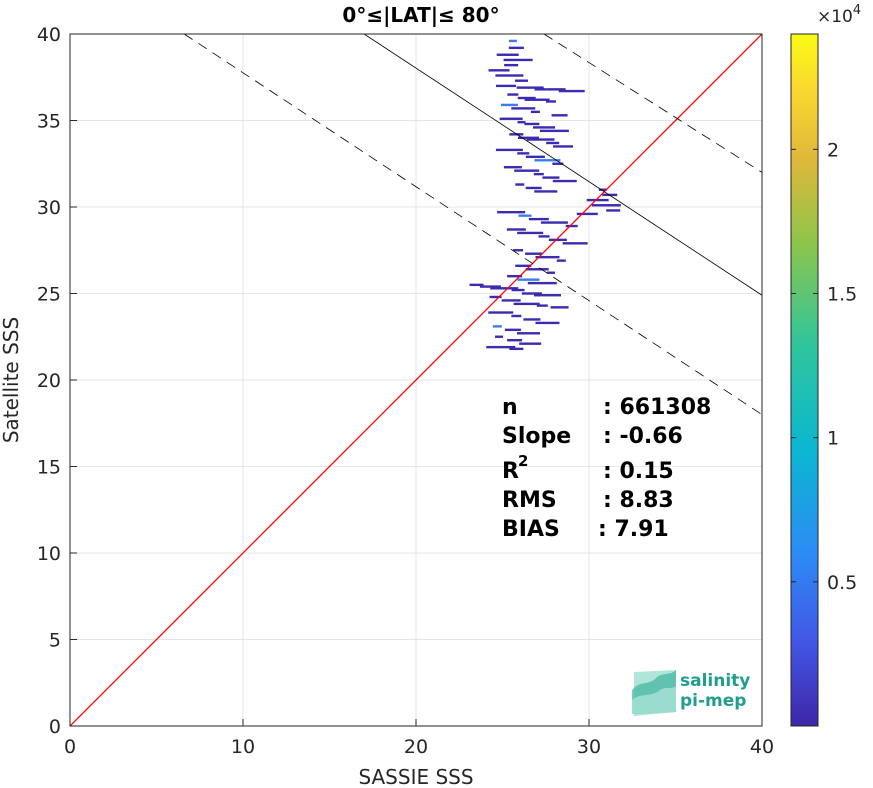  Describe the element at coordinates (833, 150) in the screenshot. I see `colorbar-tick-label: 2` at that location.